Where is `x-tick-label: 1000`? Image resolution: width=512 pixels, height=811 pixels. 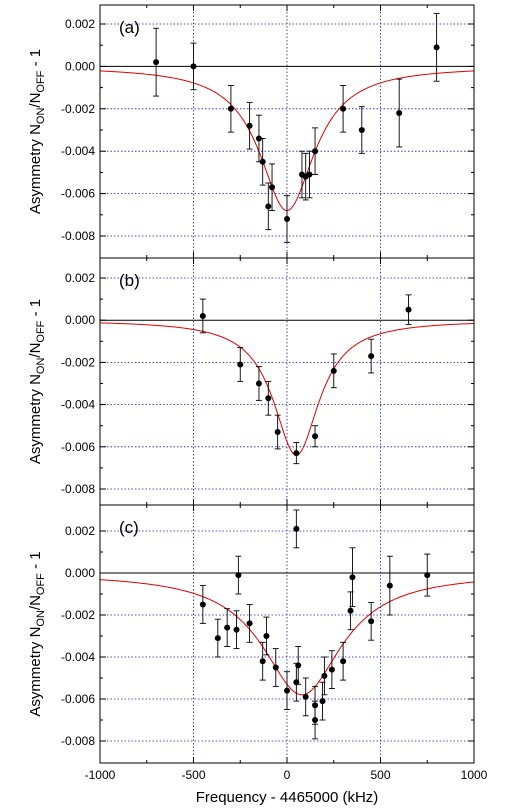 x-tick-label: 1000 is located at coordinates (474, 775).